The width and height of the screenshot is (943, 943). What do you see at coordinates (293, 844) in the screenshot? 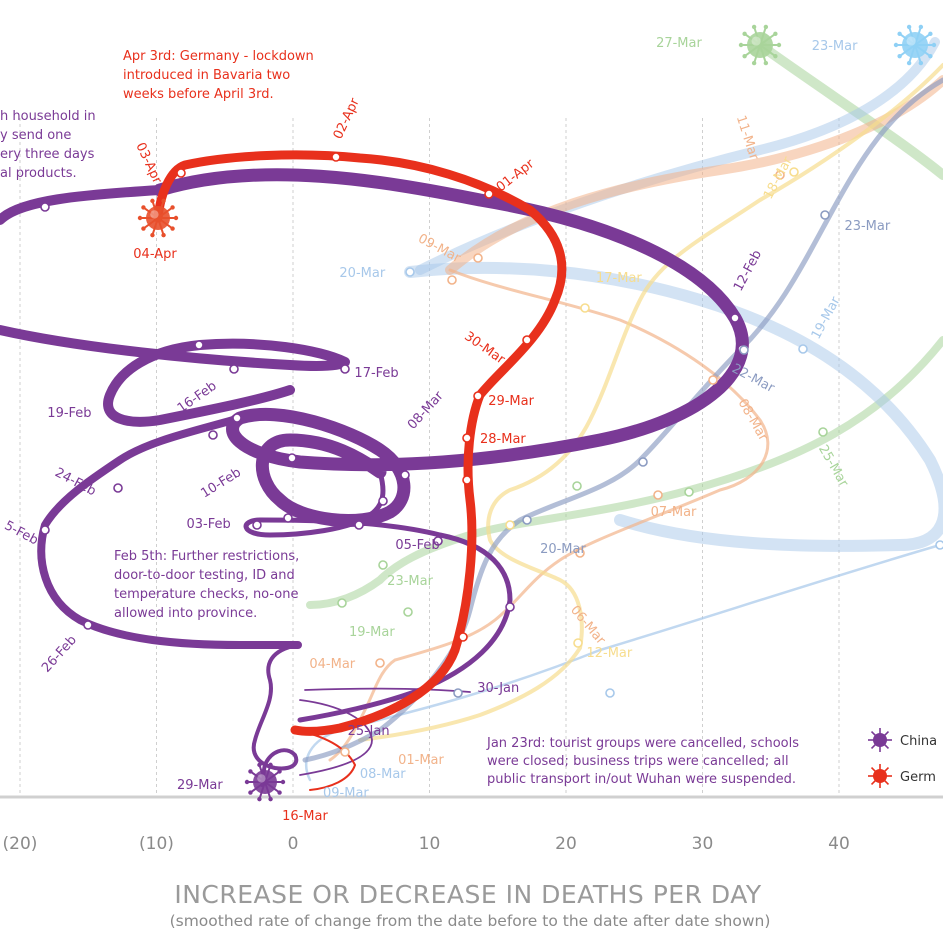
I see `x-tick-label: 0` at bounding box center [293, 844].